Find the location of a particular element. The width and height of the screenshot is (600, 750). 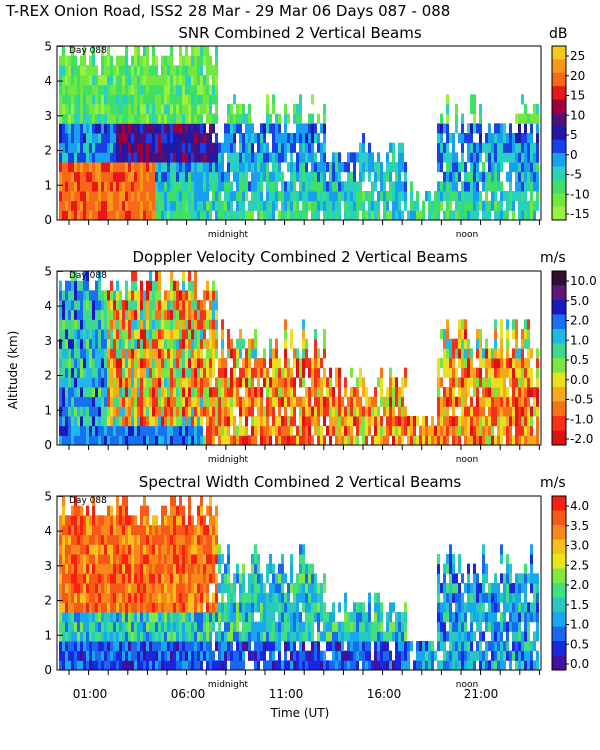

x-marker-noon: noon is located at coordinates (467, 460).